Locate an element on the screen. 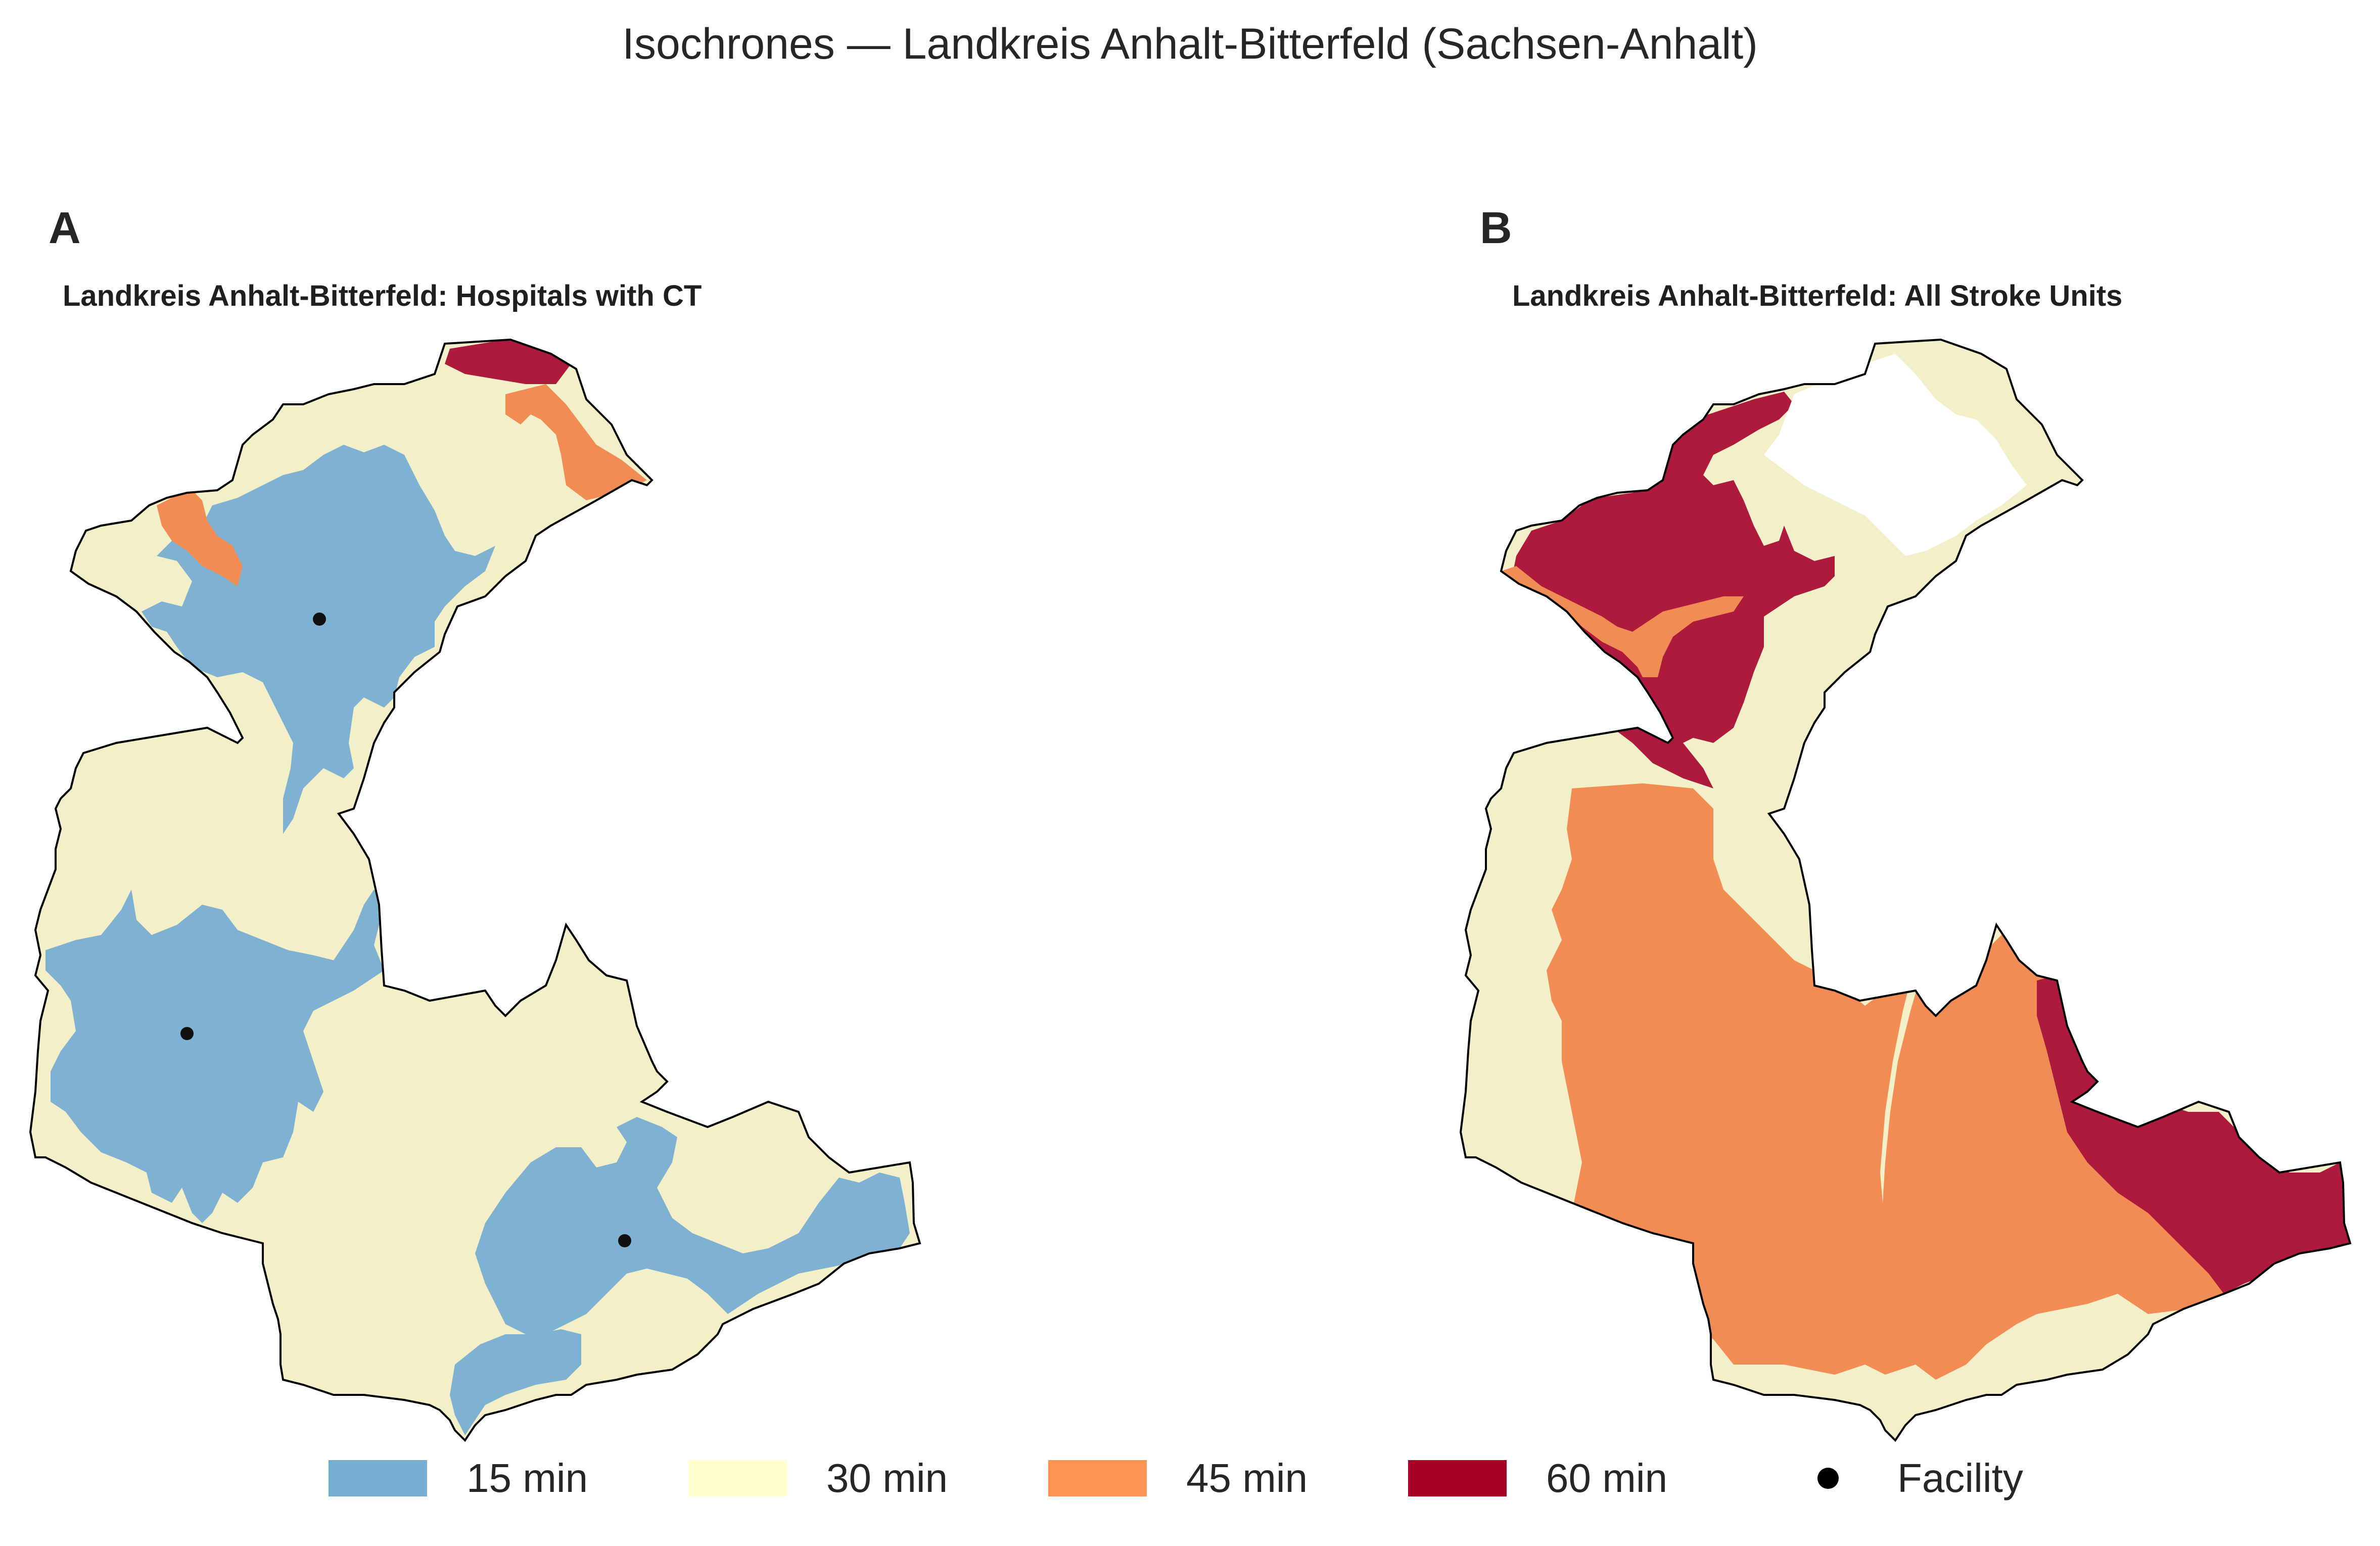  panel-b-45min-zone is located at coordinates (1898, 1082).